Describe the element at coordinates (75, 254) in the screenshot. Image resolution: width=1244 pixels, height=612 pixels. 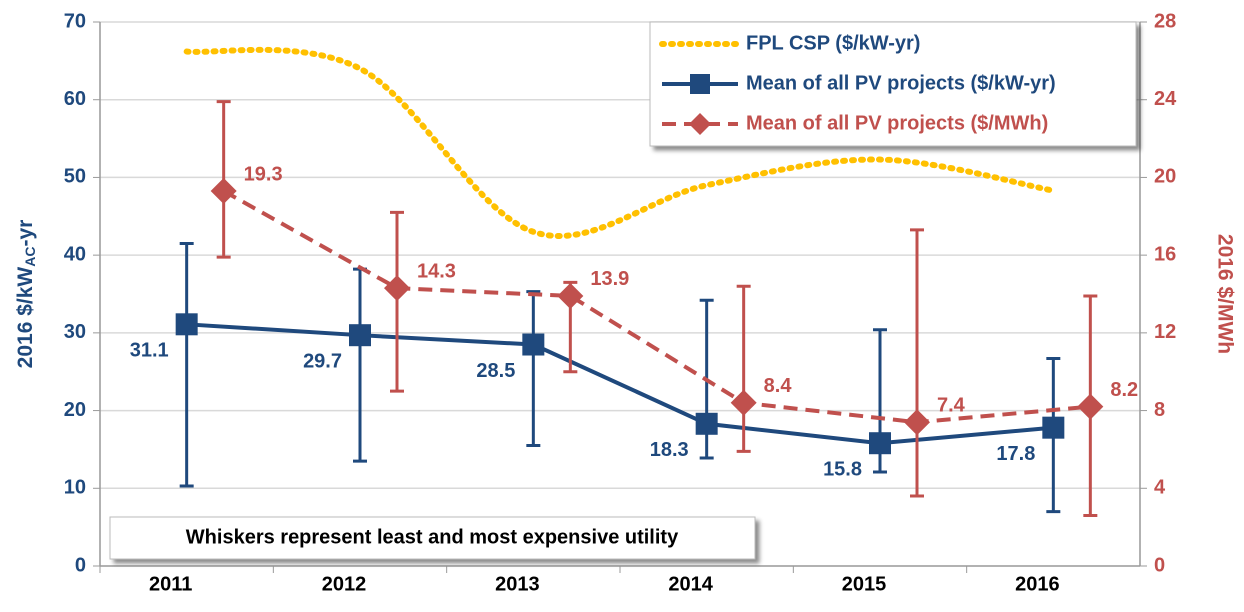
I see `y-tick-label: 40` at that location.